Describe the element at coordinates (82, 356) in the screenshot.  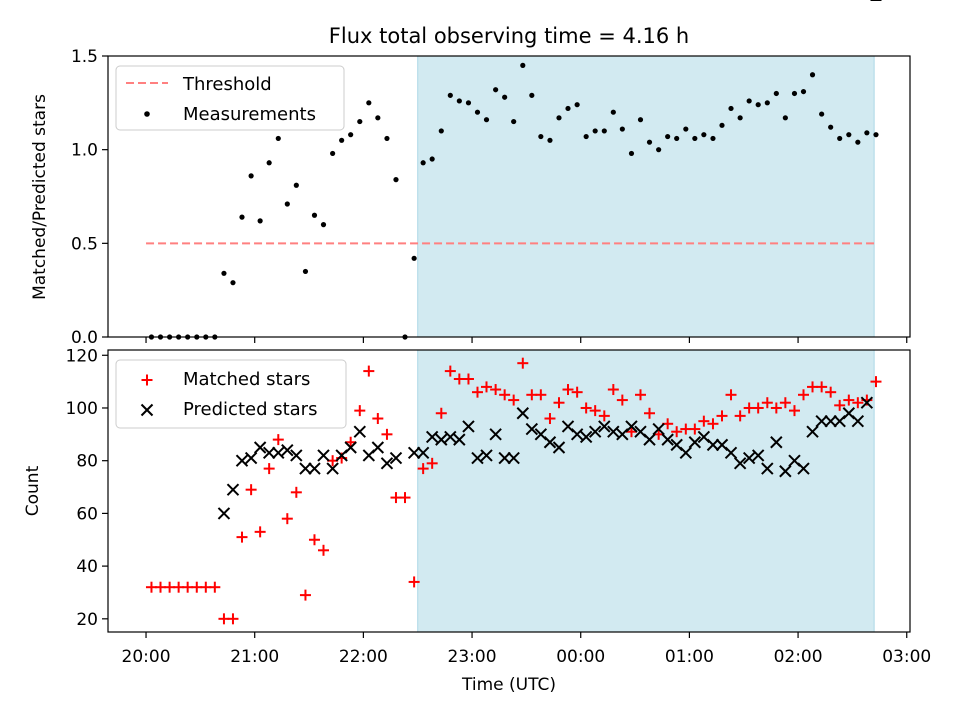
I see `y-tick-label: 120` at that location.